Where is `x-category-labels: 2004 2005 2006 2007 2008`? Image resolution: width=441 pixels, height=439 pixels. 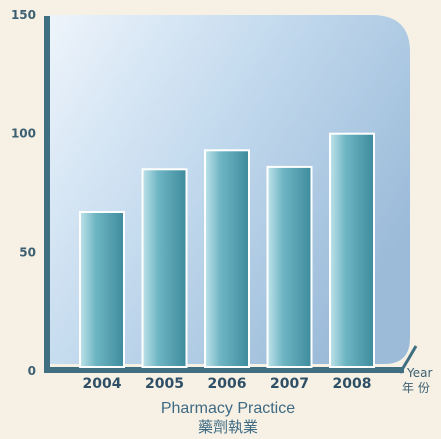 x-category-labels: 2004 2005 2006 2007 2008 is located at coordinates (227, 384).